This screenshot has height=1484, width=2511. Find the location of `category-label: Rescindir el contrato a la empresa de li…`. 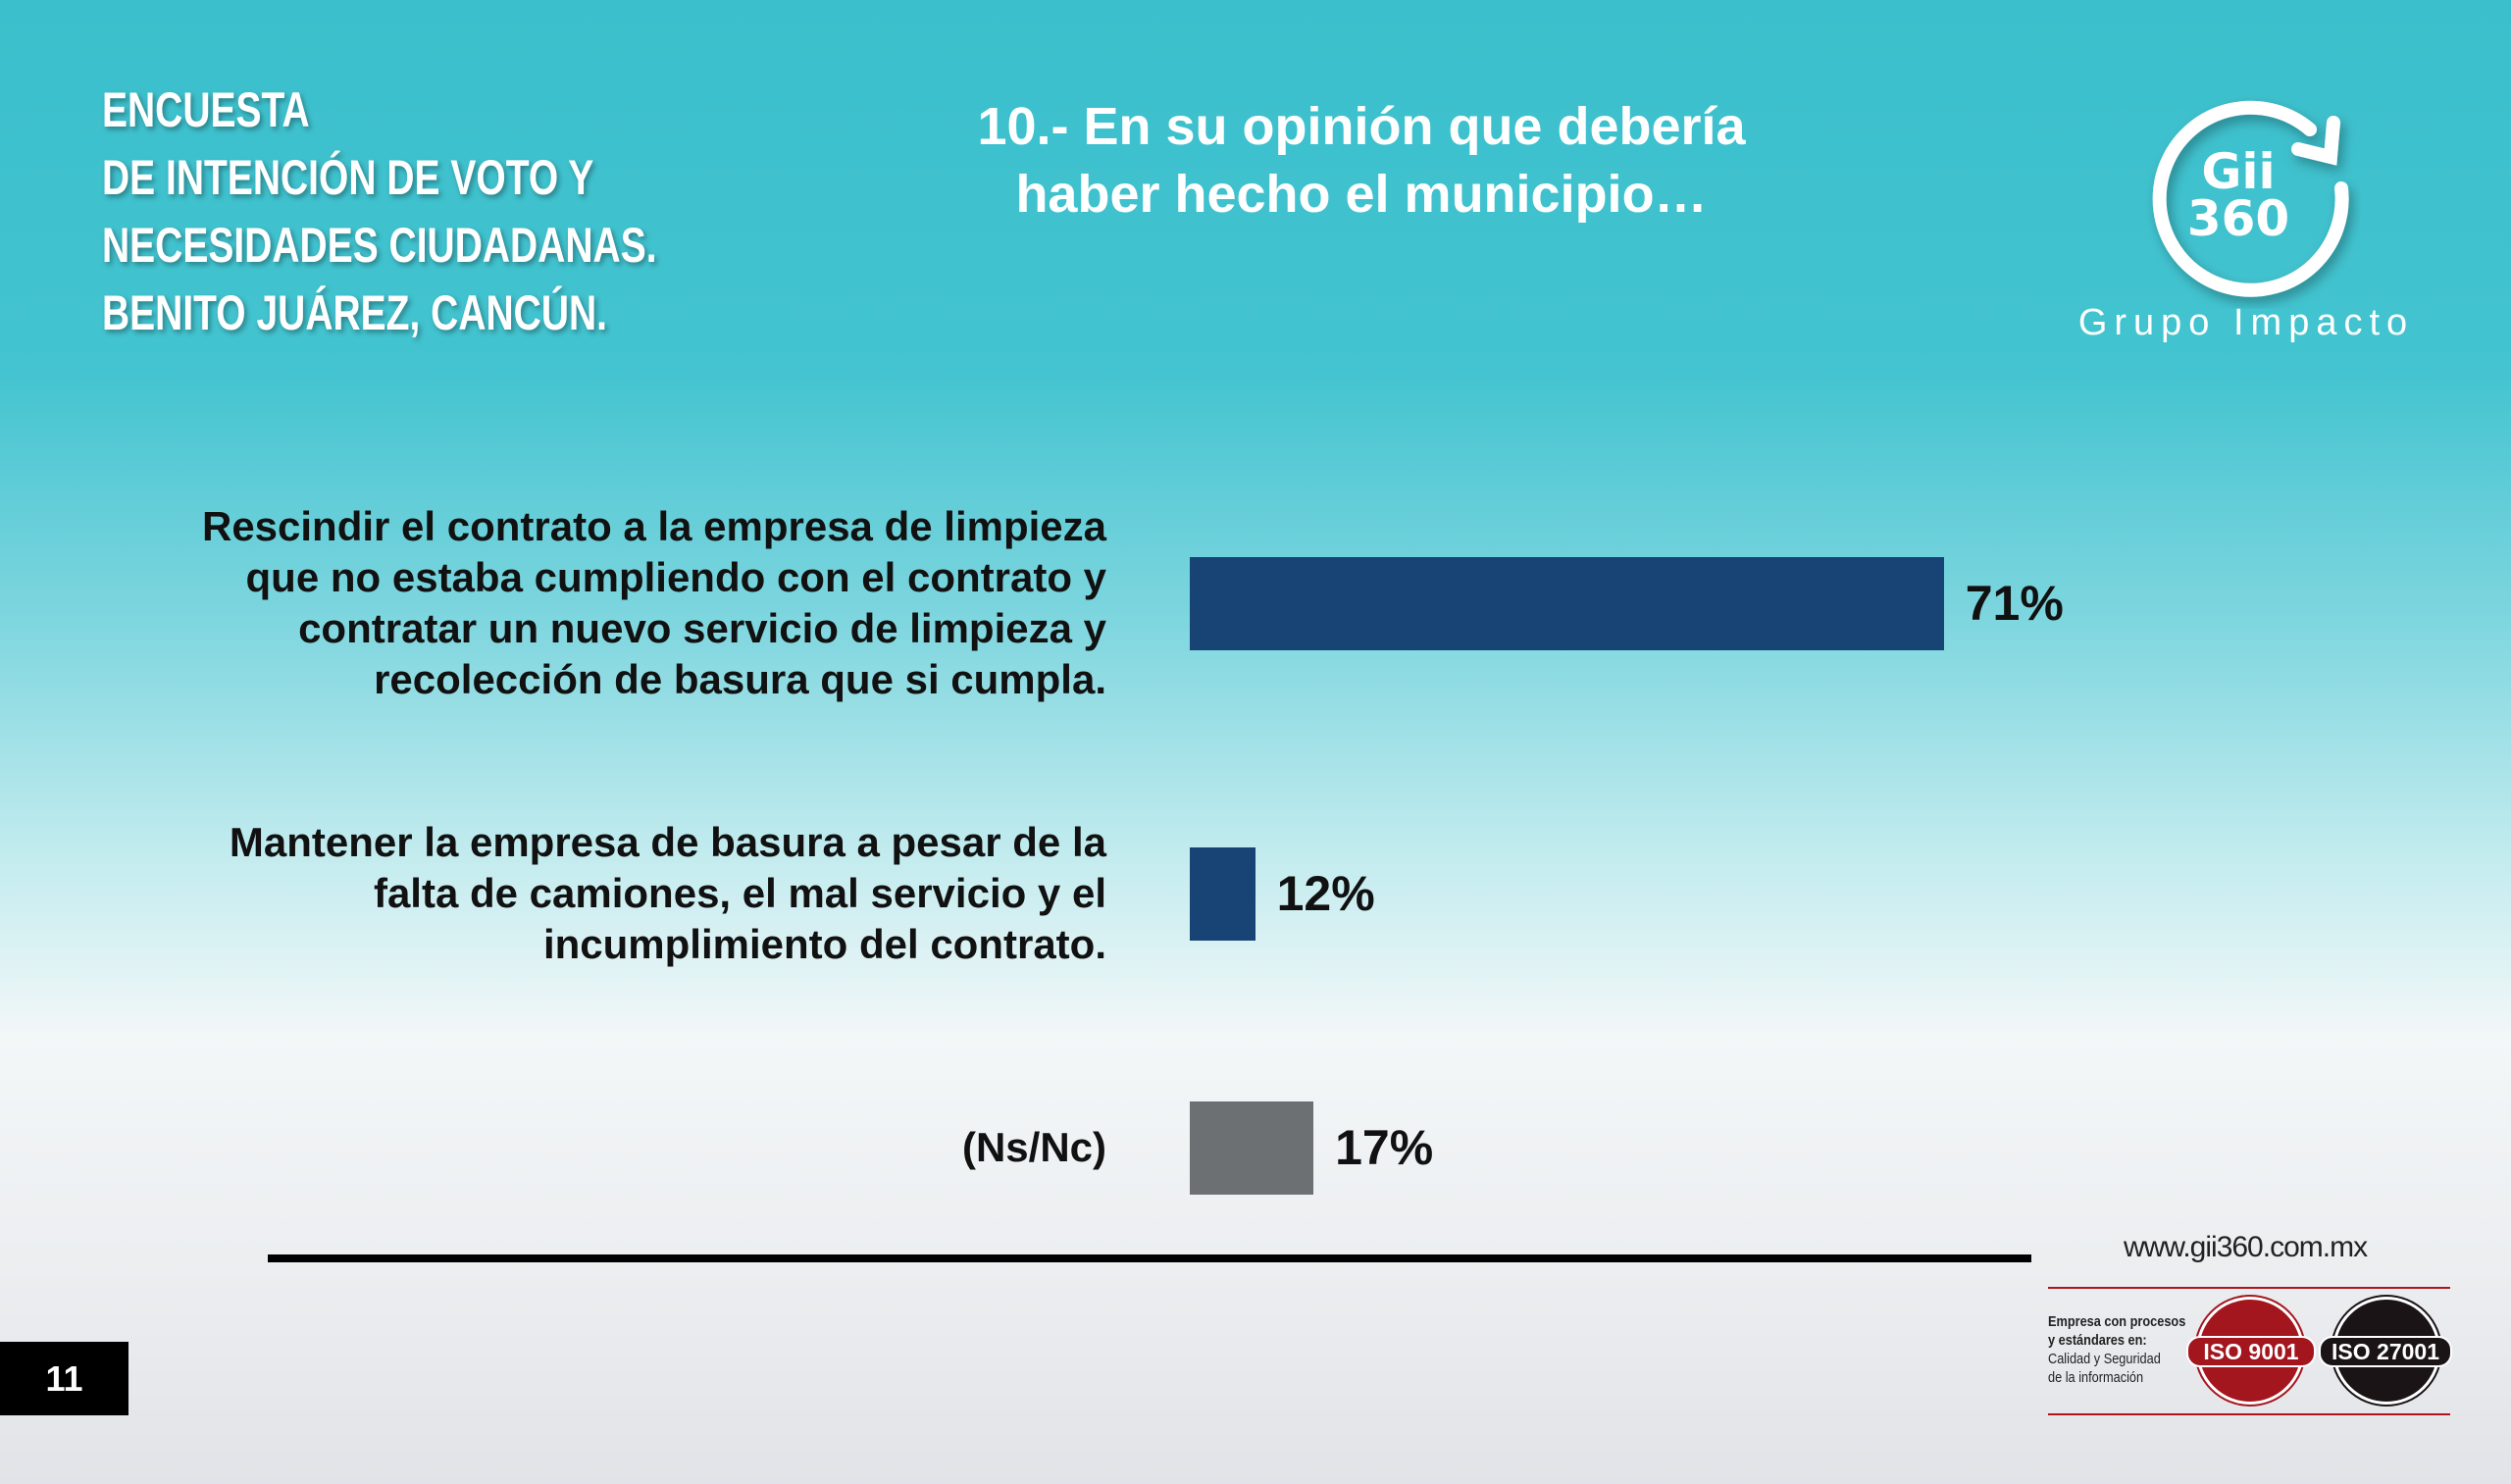

category-label: Rescindir el contrato a la empresa de li… is located at coordinates (654, 603).